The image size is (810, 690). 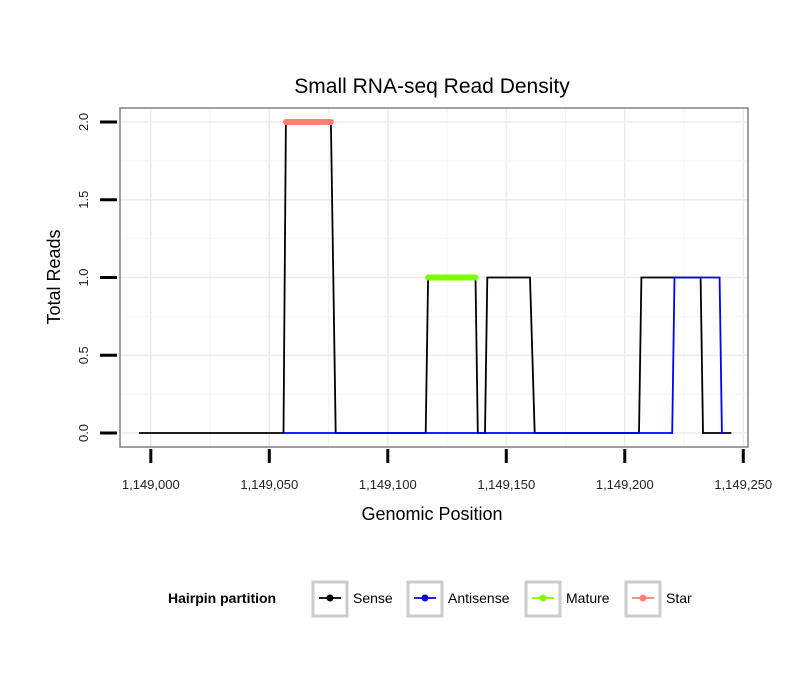 I want to click on legend-key-sense, so click(x=330, y=599).